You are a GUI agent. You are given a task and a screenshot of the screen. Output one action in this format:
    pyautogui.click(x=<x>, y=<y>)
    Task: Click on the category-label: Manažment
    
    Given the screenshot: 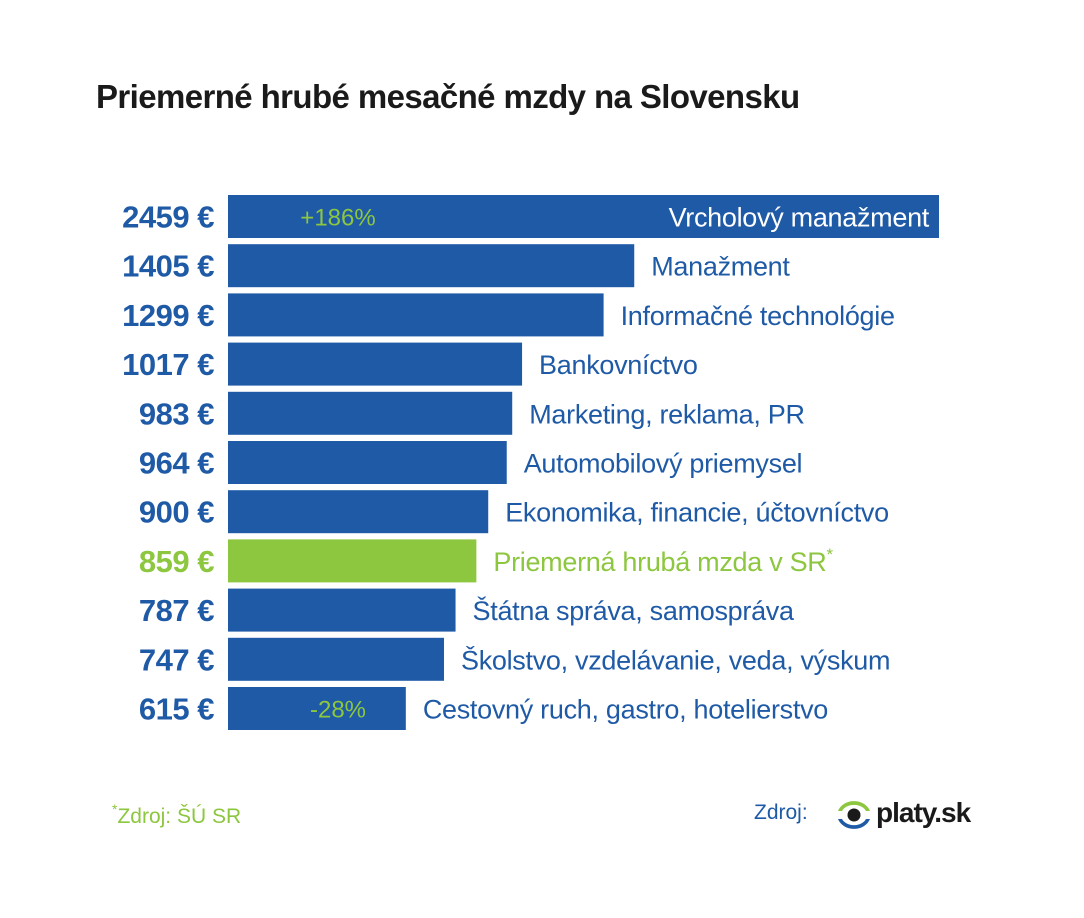 What is the action you would take?
    pyautogui.click(x=720, y=267)
    